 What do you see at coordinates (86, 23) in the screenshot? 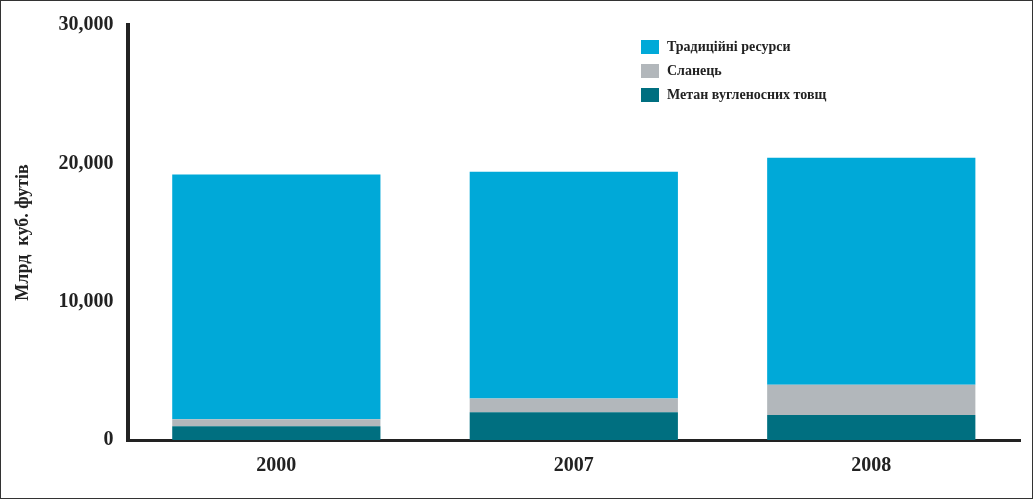
I see `y-tick-label: 30,000` at bounding box center [86, 23].